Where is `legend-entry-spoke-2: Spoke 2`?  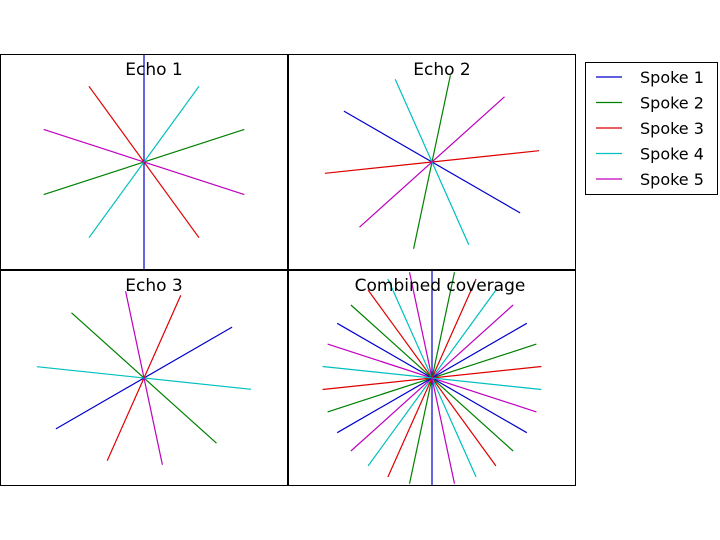
legend-entry-spoke-2: Spoke 2 is located at coordinates (650, 103).